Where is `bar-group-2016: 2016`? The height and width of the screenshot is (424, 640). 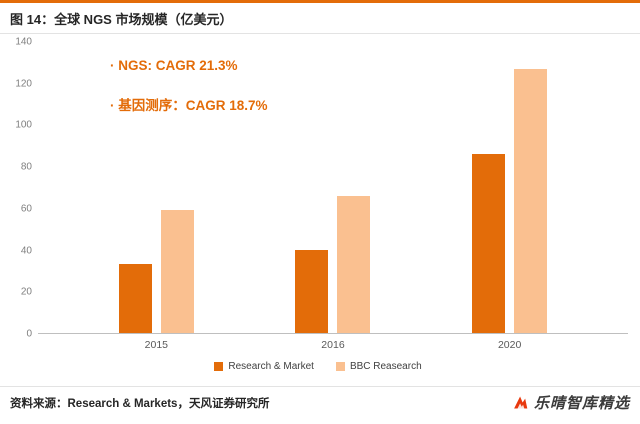
bar-group-2016: 2016 is located at coordinates (333, 196).